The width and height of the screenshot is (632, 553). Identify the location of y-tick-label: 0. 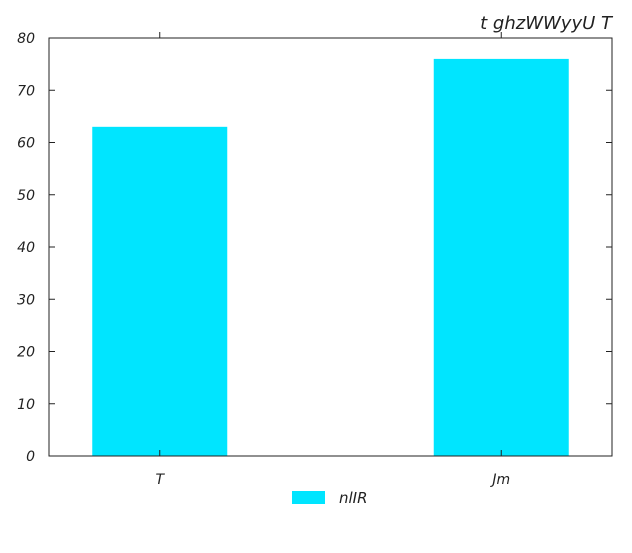
(30, 457).